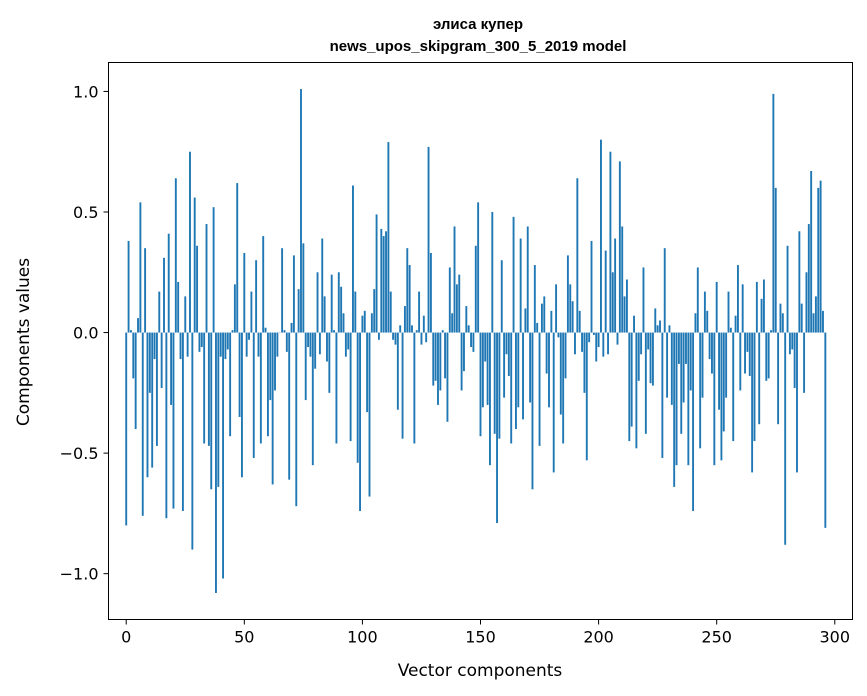 The width and height of the screenshot is (867, 696). What do you see at coordinates (598, 637) in the screenshot?
I see `x-tick-label: 200` at bounding box center [598, 637].